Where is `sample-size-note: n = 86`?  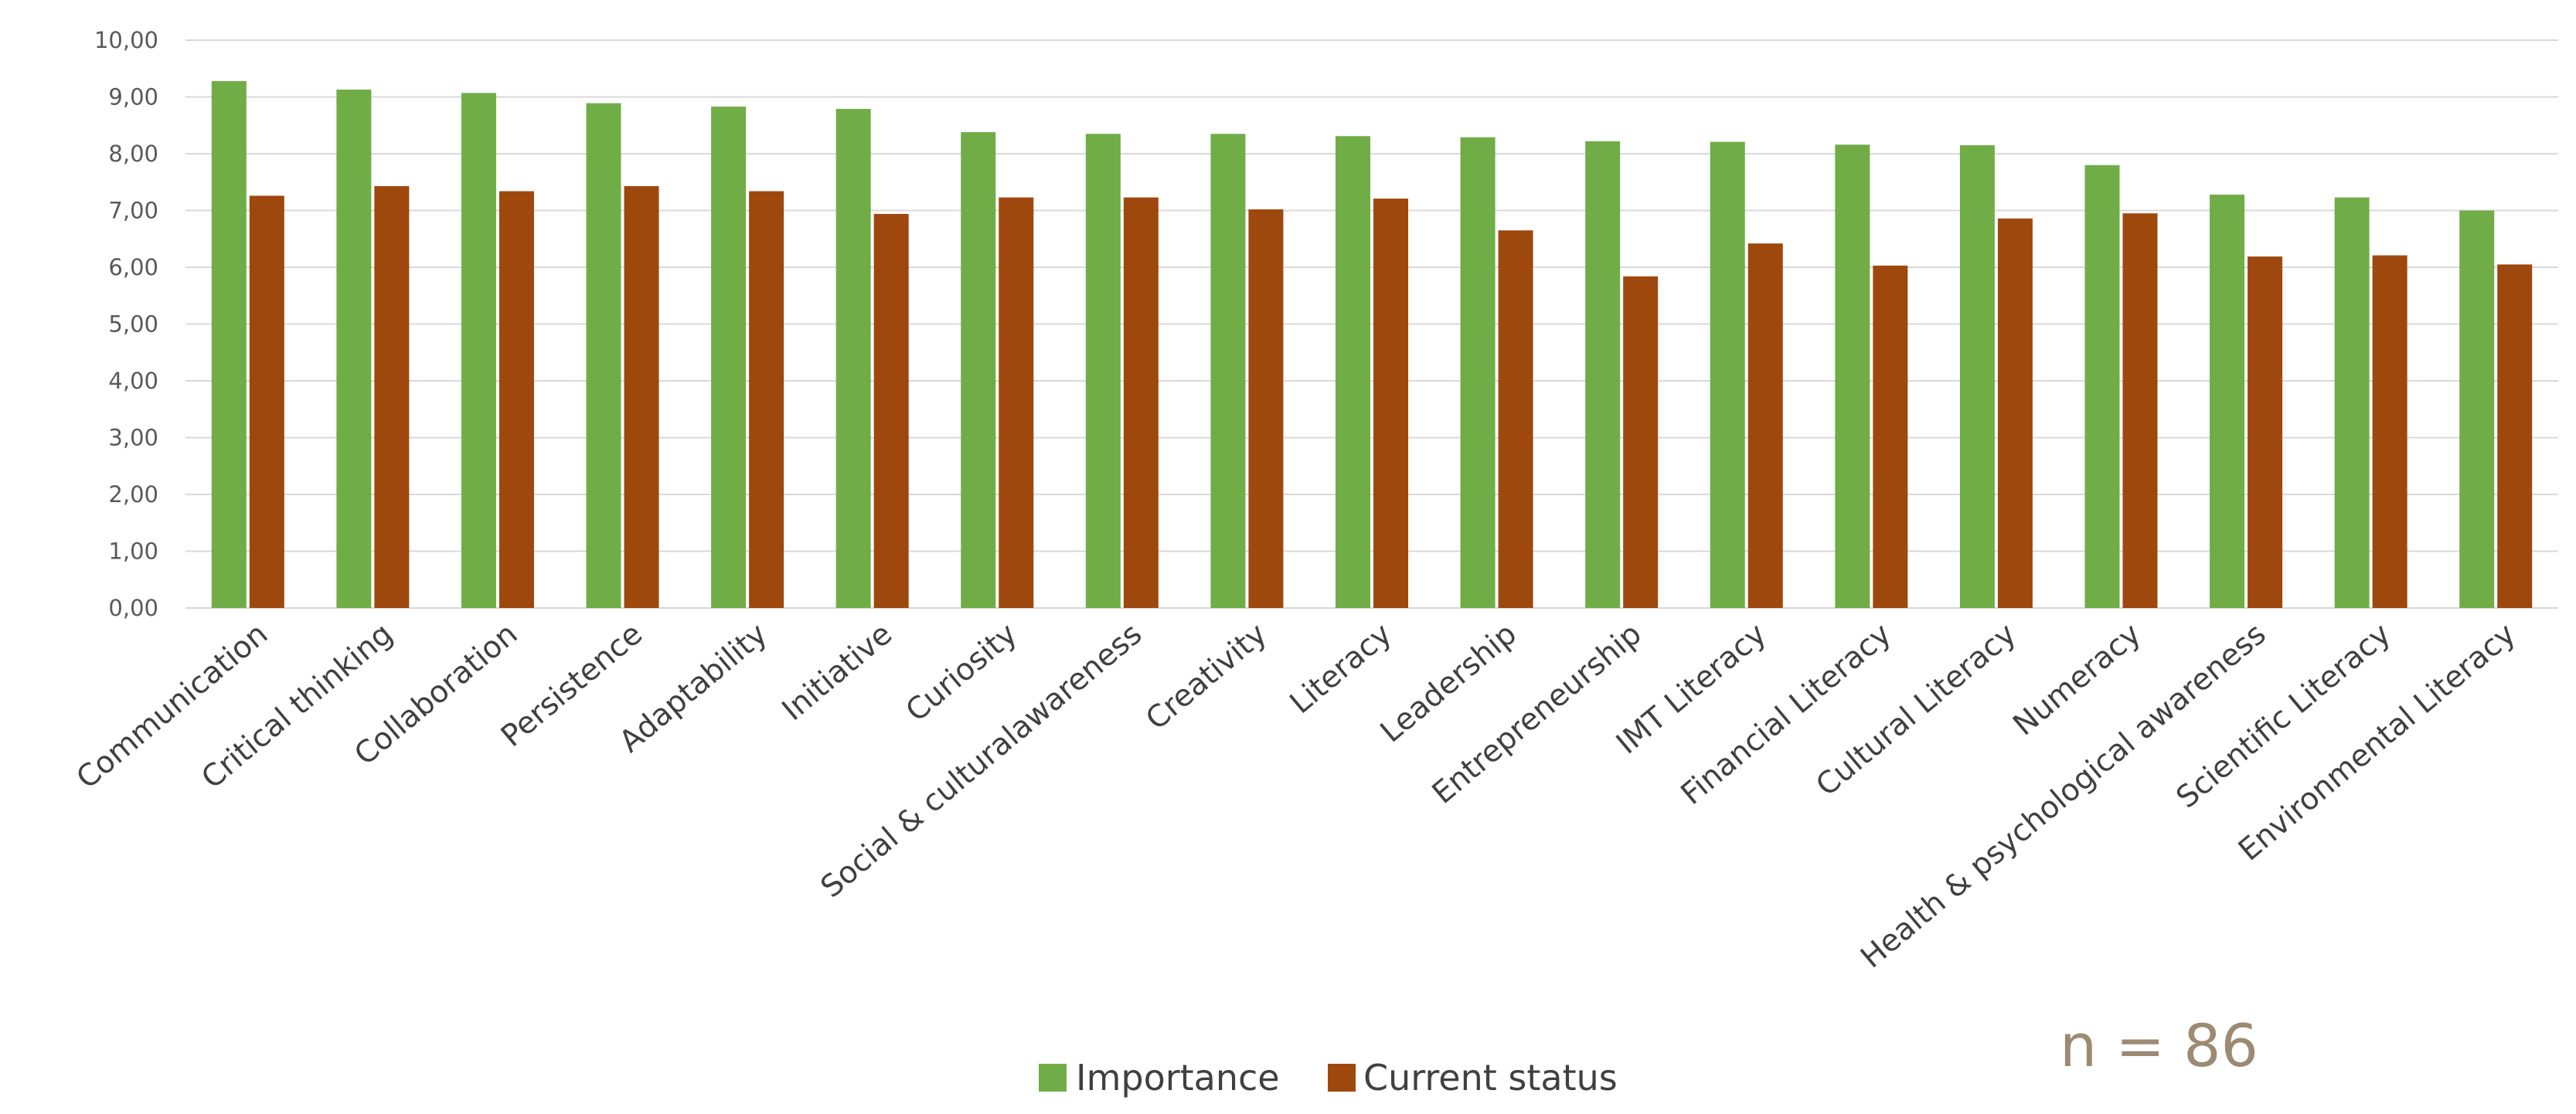
sample-size-note: n = 86 is located at coordinates (2159, 1045).